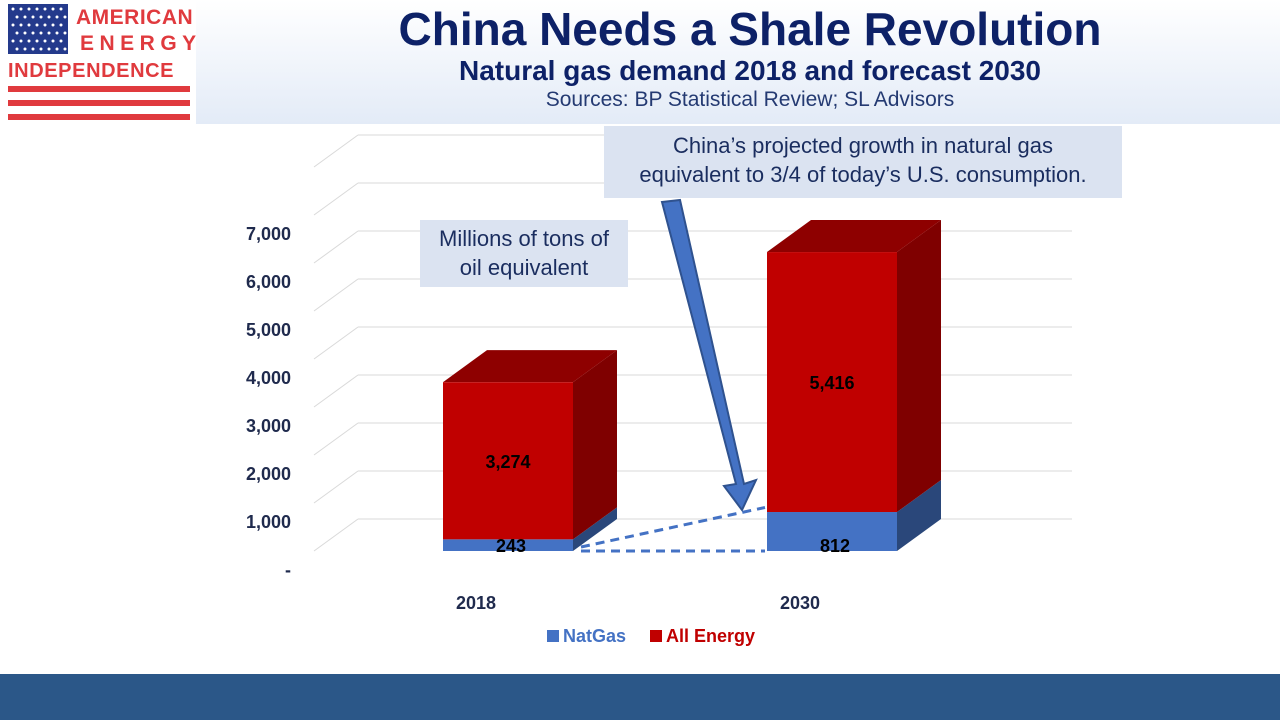 Image resolution: width=1280 pixels, height=720 pixels. Describe the element at coordinates (288, 570) in the screenshot. I see `y-tick-label: -` at that location.